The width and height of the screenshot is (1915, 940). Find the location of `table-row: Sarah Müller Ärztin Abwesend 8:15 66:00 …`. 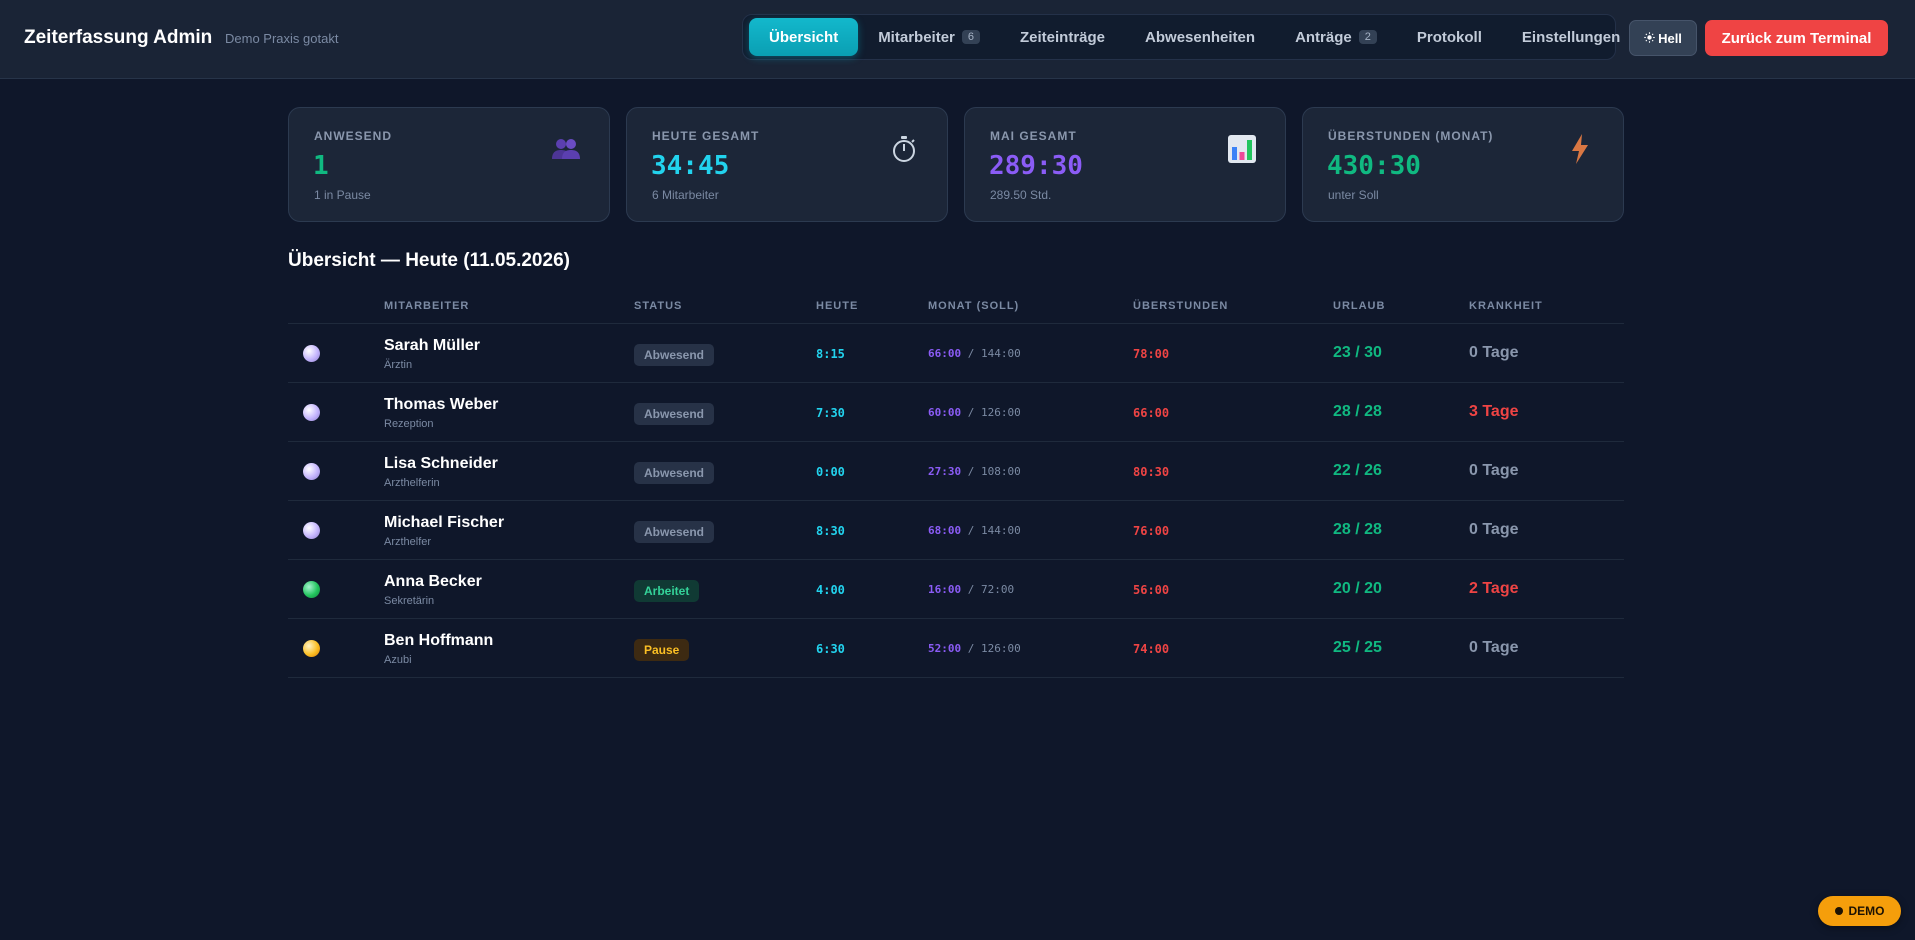

table-row: Sarah Müller Ärztin Abwesend 8:15 66:00 … is located at coordinates (956, 353).